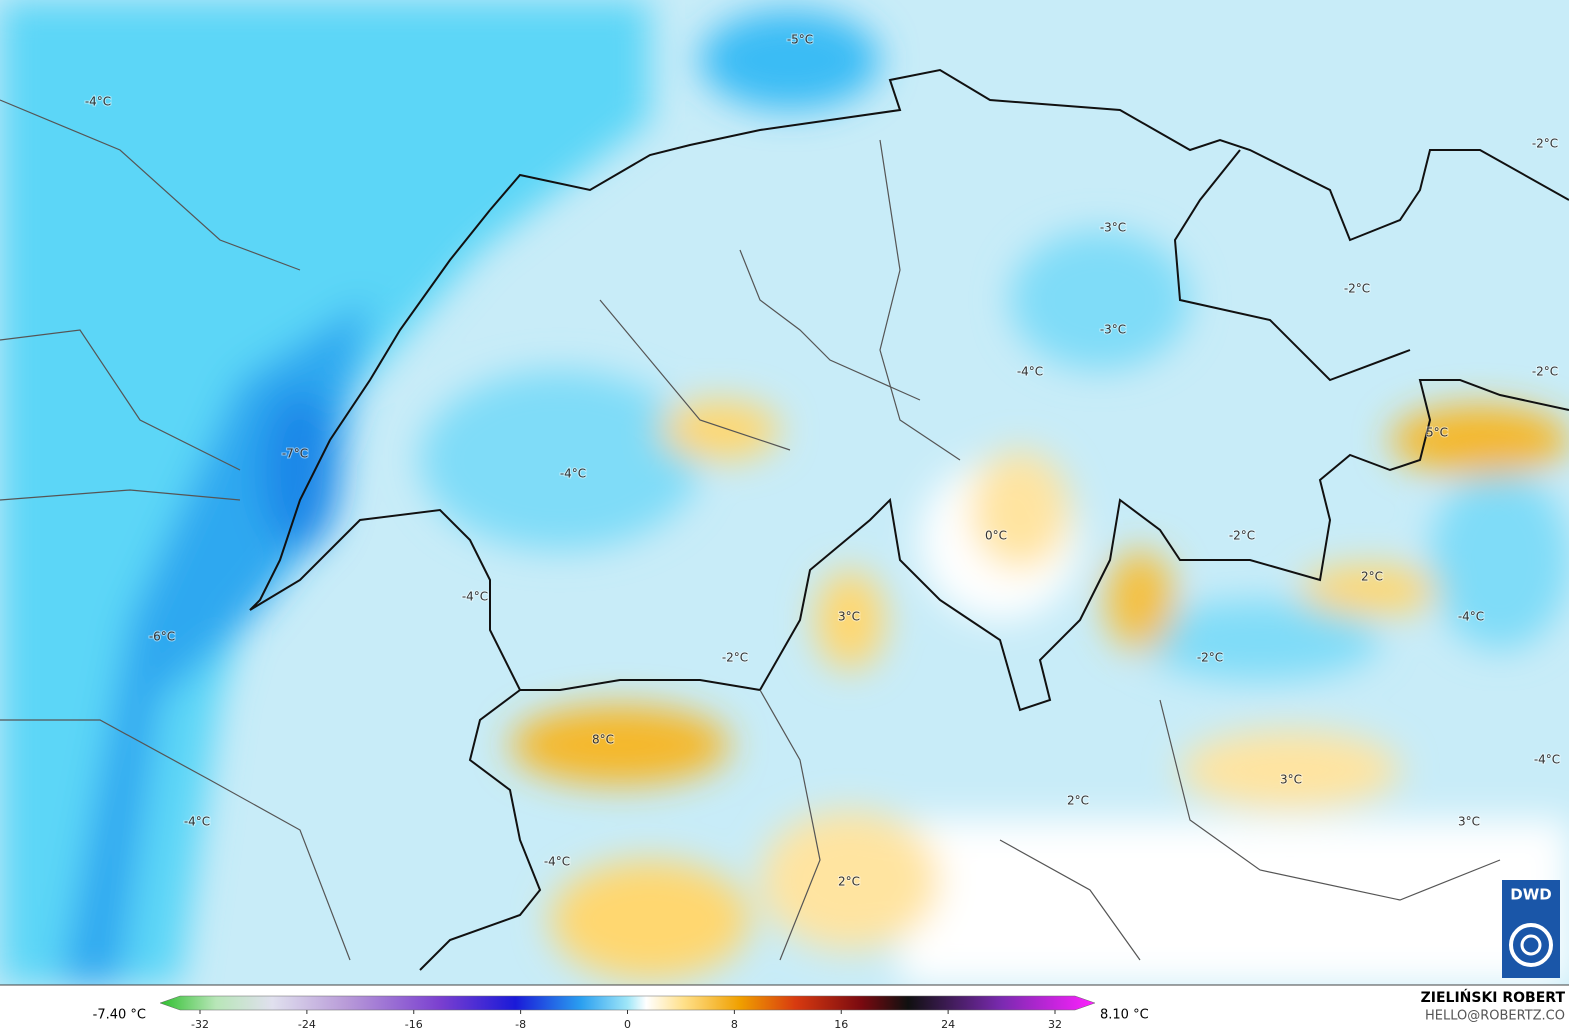 The height and width of the screenshot is (1035, 1569). What do you see at coordinates (1531, 929) in the screenshot?
I see `logo: DWD` at bounding box center [1531, 929].